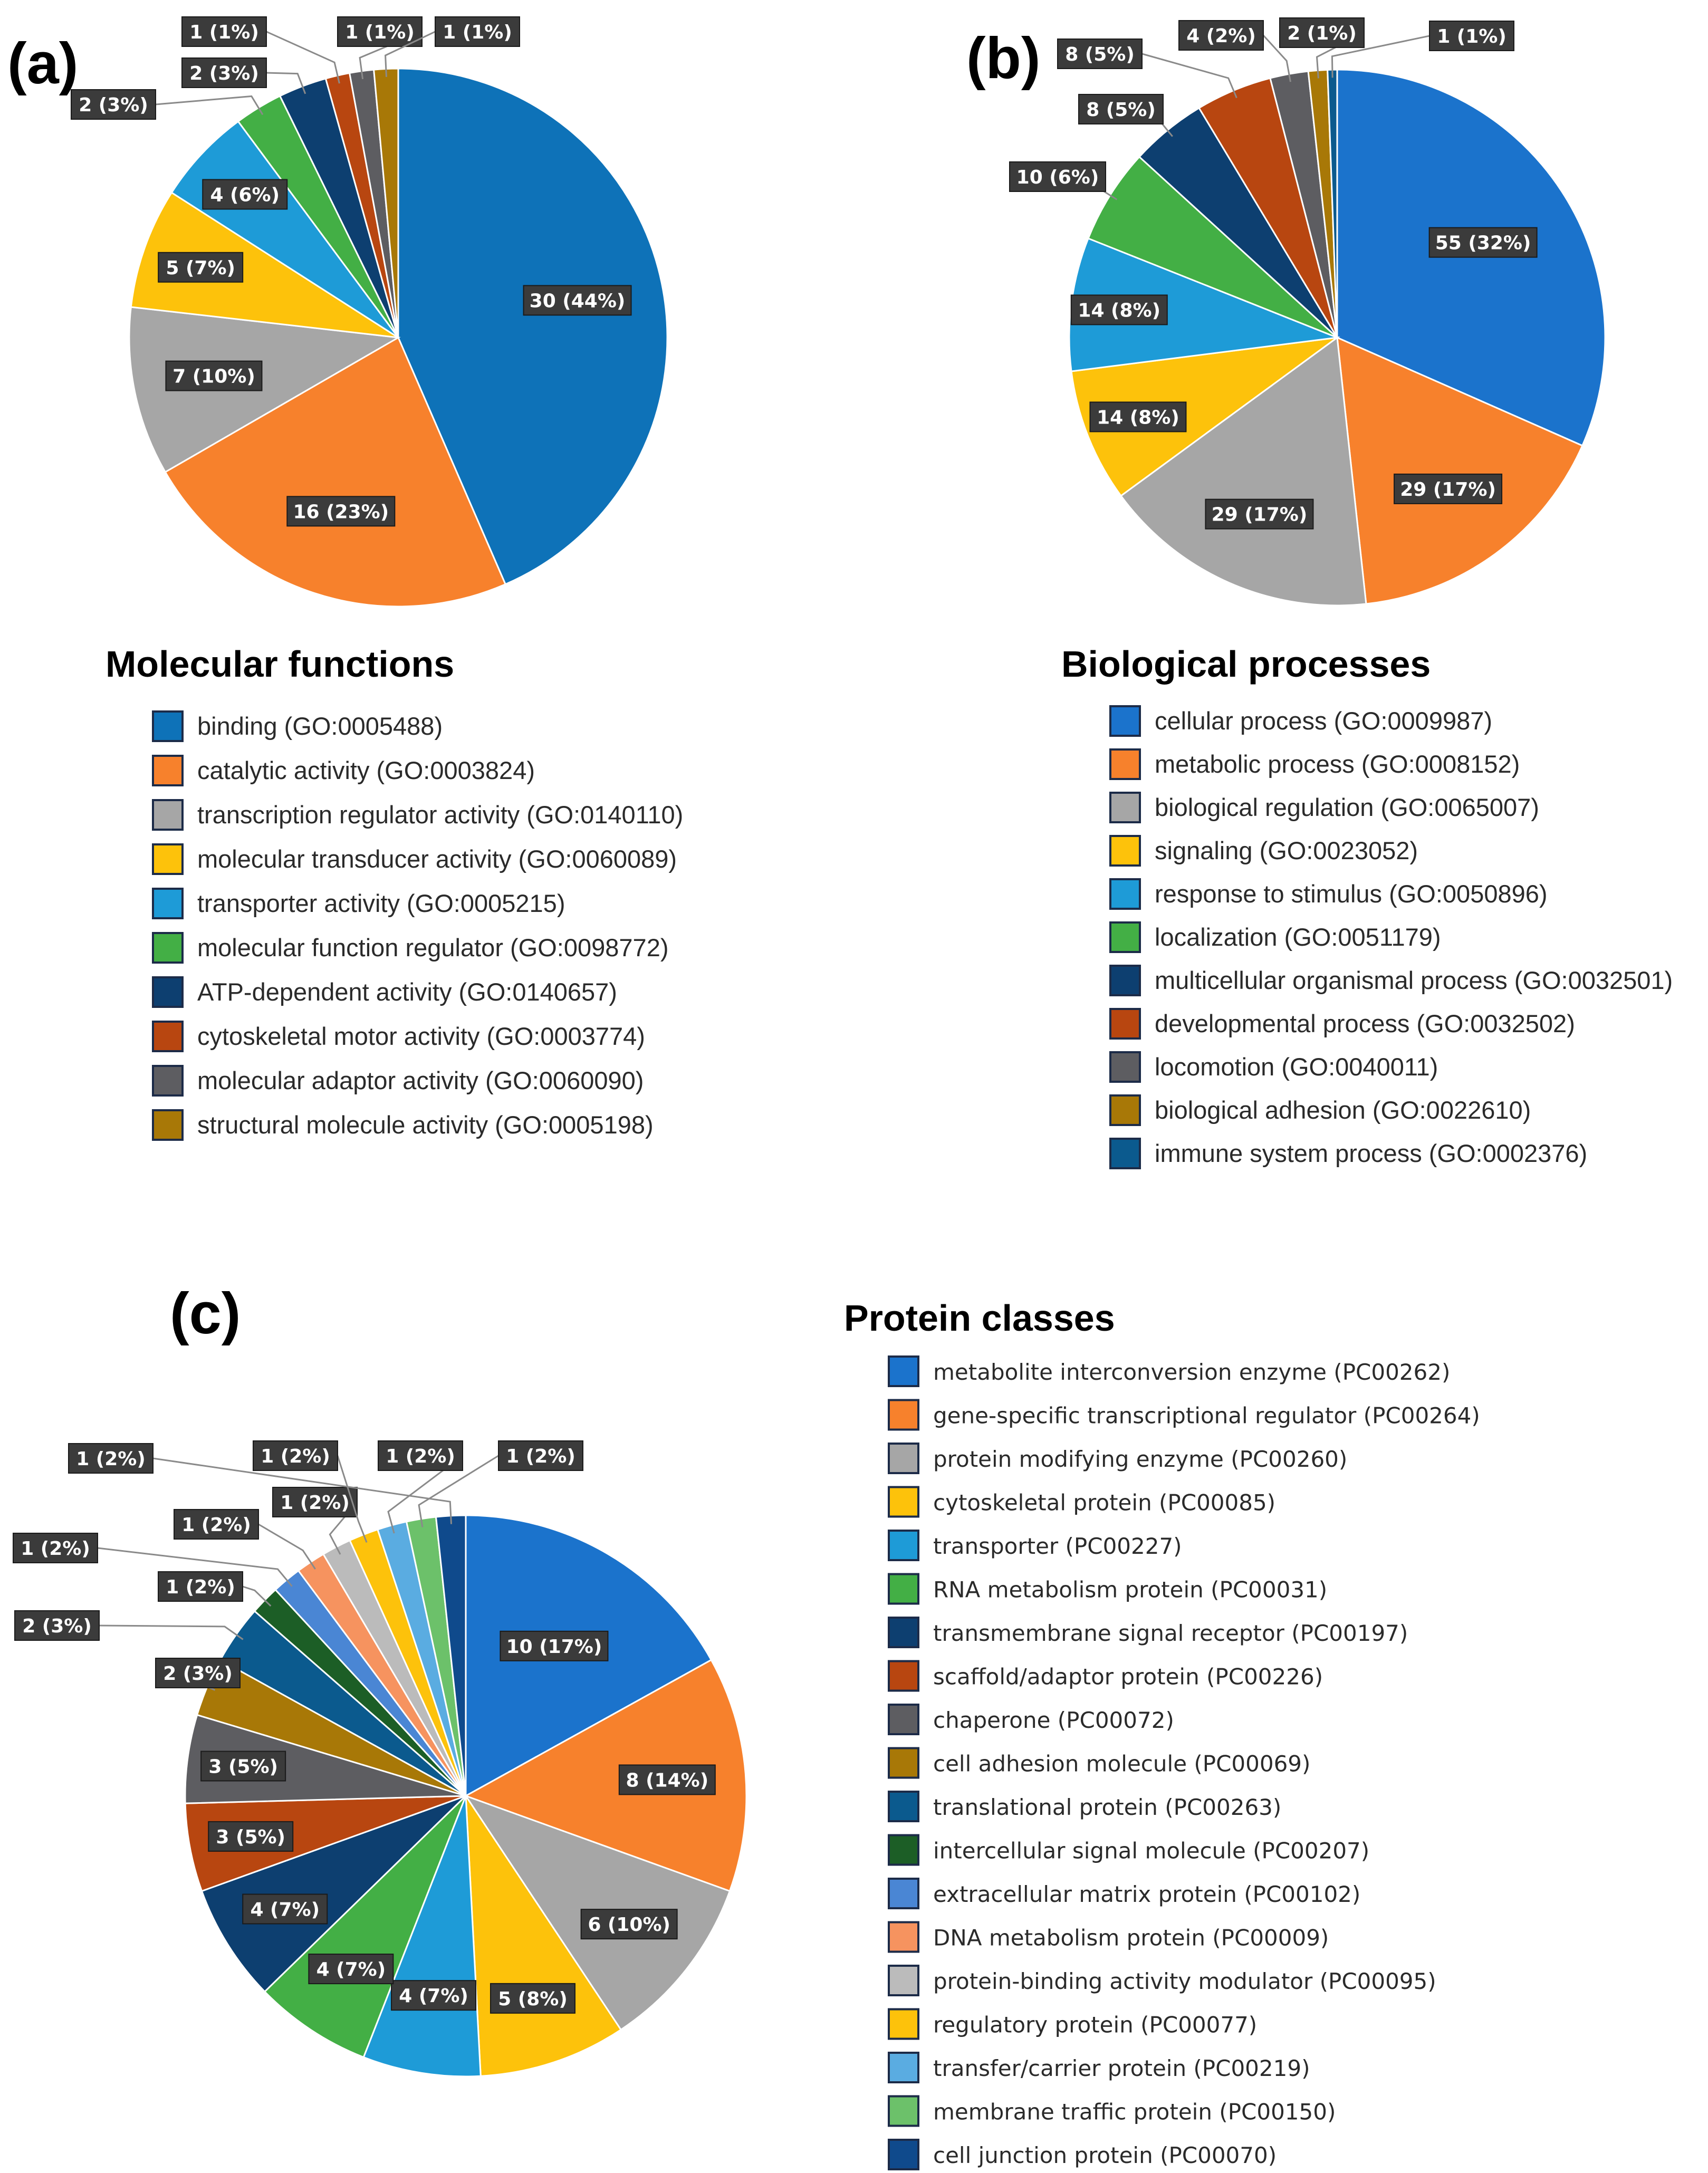 This screenshot has height=2173, width=1708. I want to click on legend-label: metabolic process (GO:0008152), so click(1338, 764).